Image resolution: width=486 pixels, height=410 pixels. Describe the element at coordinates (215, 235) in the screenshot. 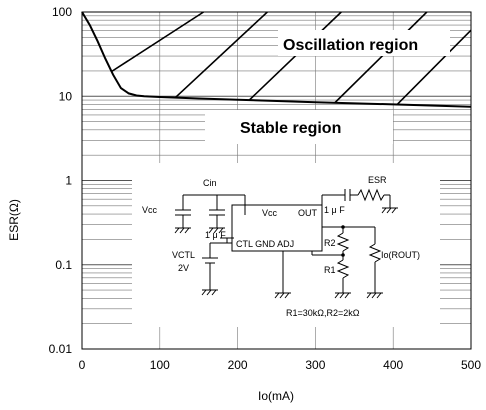

I see `ctl-cap-label: 1 μ F` at that location.